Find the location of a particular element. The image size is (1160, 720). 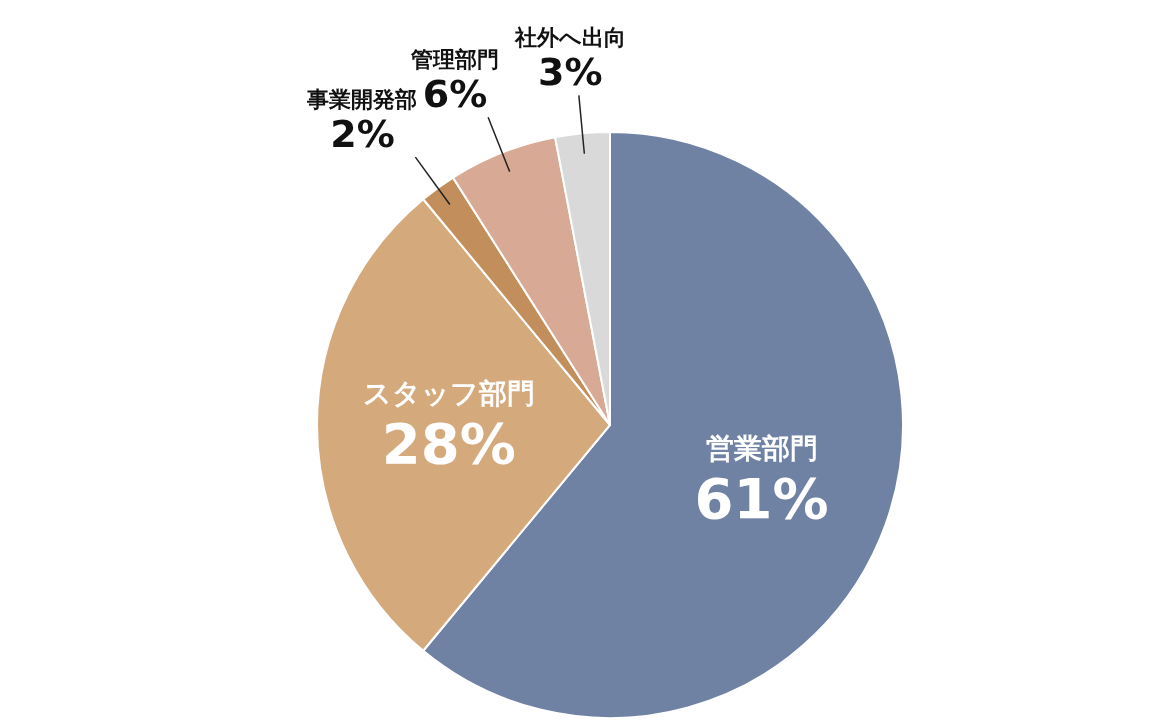

data-label: 28% is located at coordinates (448, 443).